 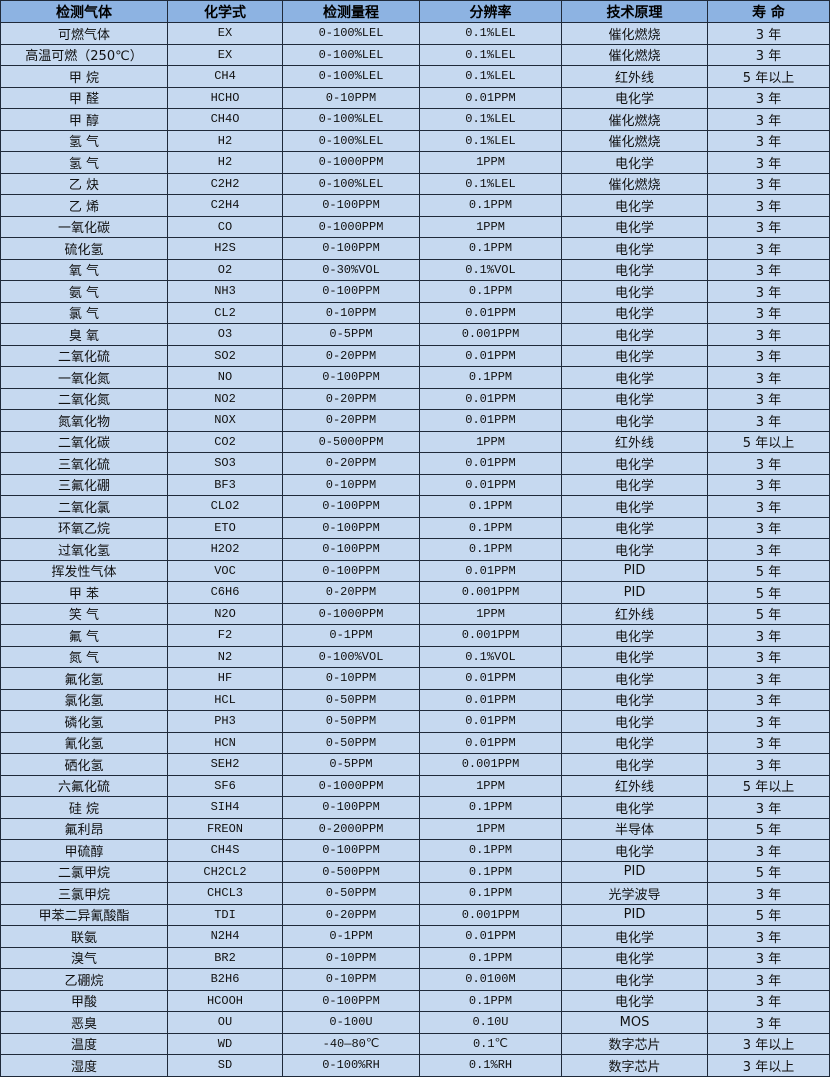 What do you see at coordinates (768, 441) in the screenshot?
I see `cell-lifespan: 5 年以上` at bounding box center [768, 441].